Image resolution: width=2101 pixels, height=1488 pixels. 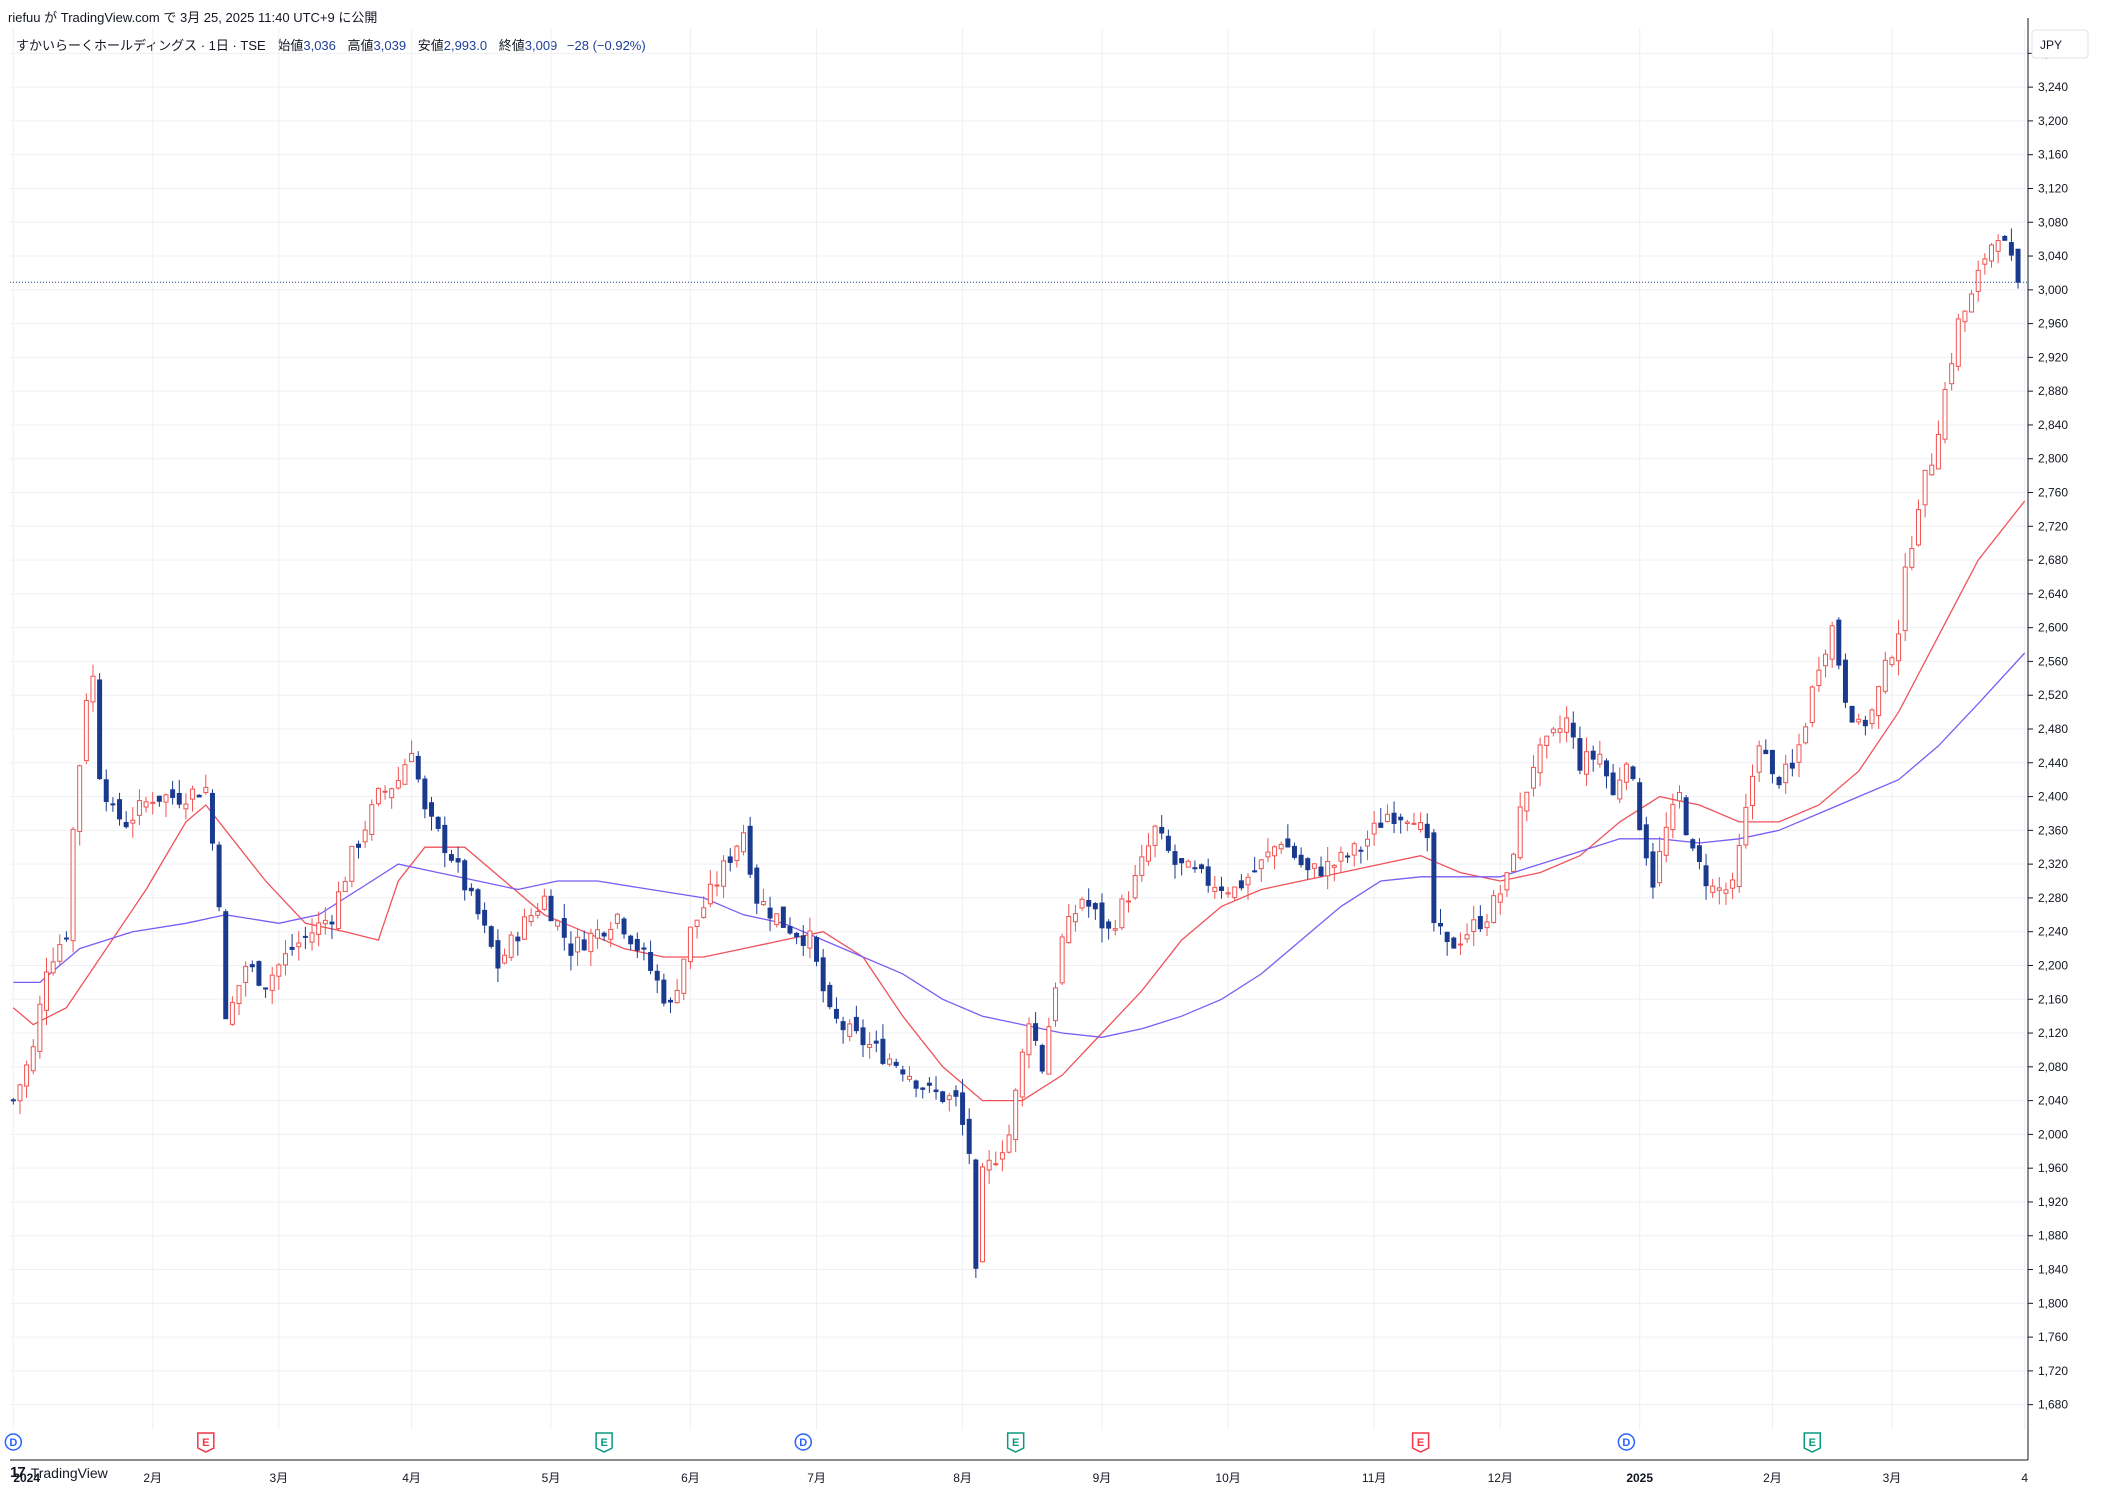 I want to click on time-tick-label: 12月, so click(x=1500, y=1478).